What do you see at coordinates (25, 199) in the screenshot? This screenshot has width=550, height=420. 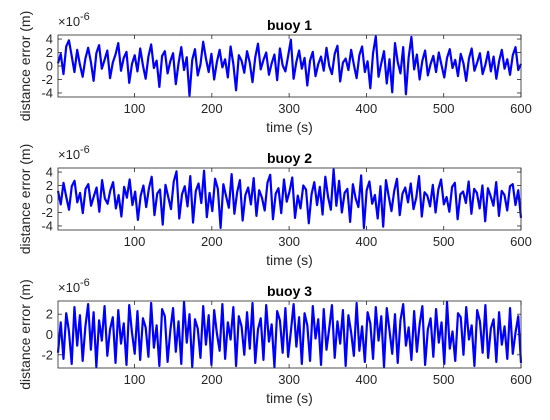 I see `panel2-y-axis-label: distance error (m)` at bounding box center [25, 199].